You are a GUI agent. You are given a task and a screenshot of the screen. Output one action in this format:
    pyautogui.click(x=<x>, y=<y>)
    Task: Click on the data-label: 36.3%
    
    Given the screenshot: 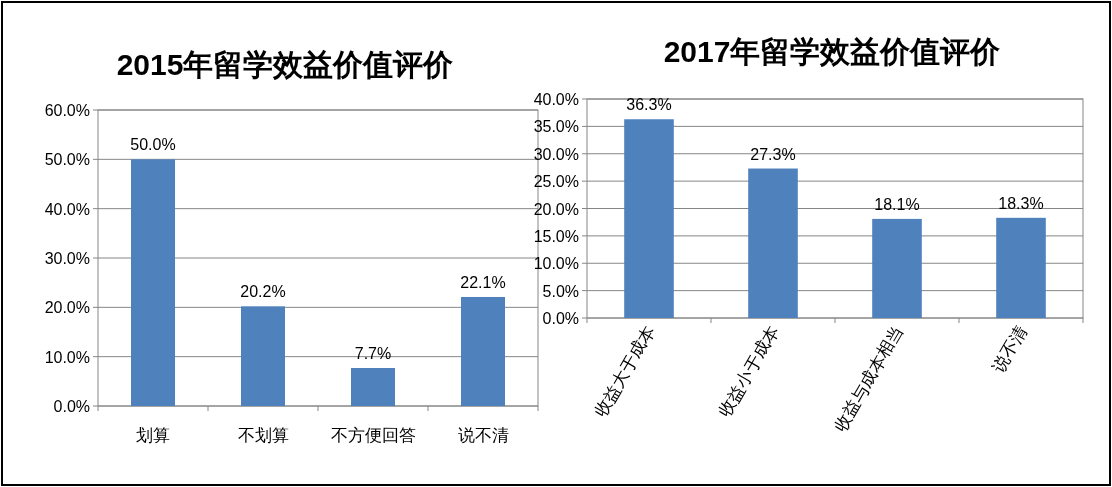 What is the action you would take?
    pyautogui.click(x=649, y=105)
    